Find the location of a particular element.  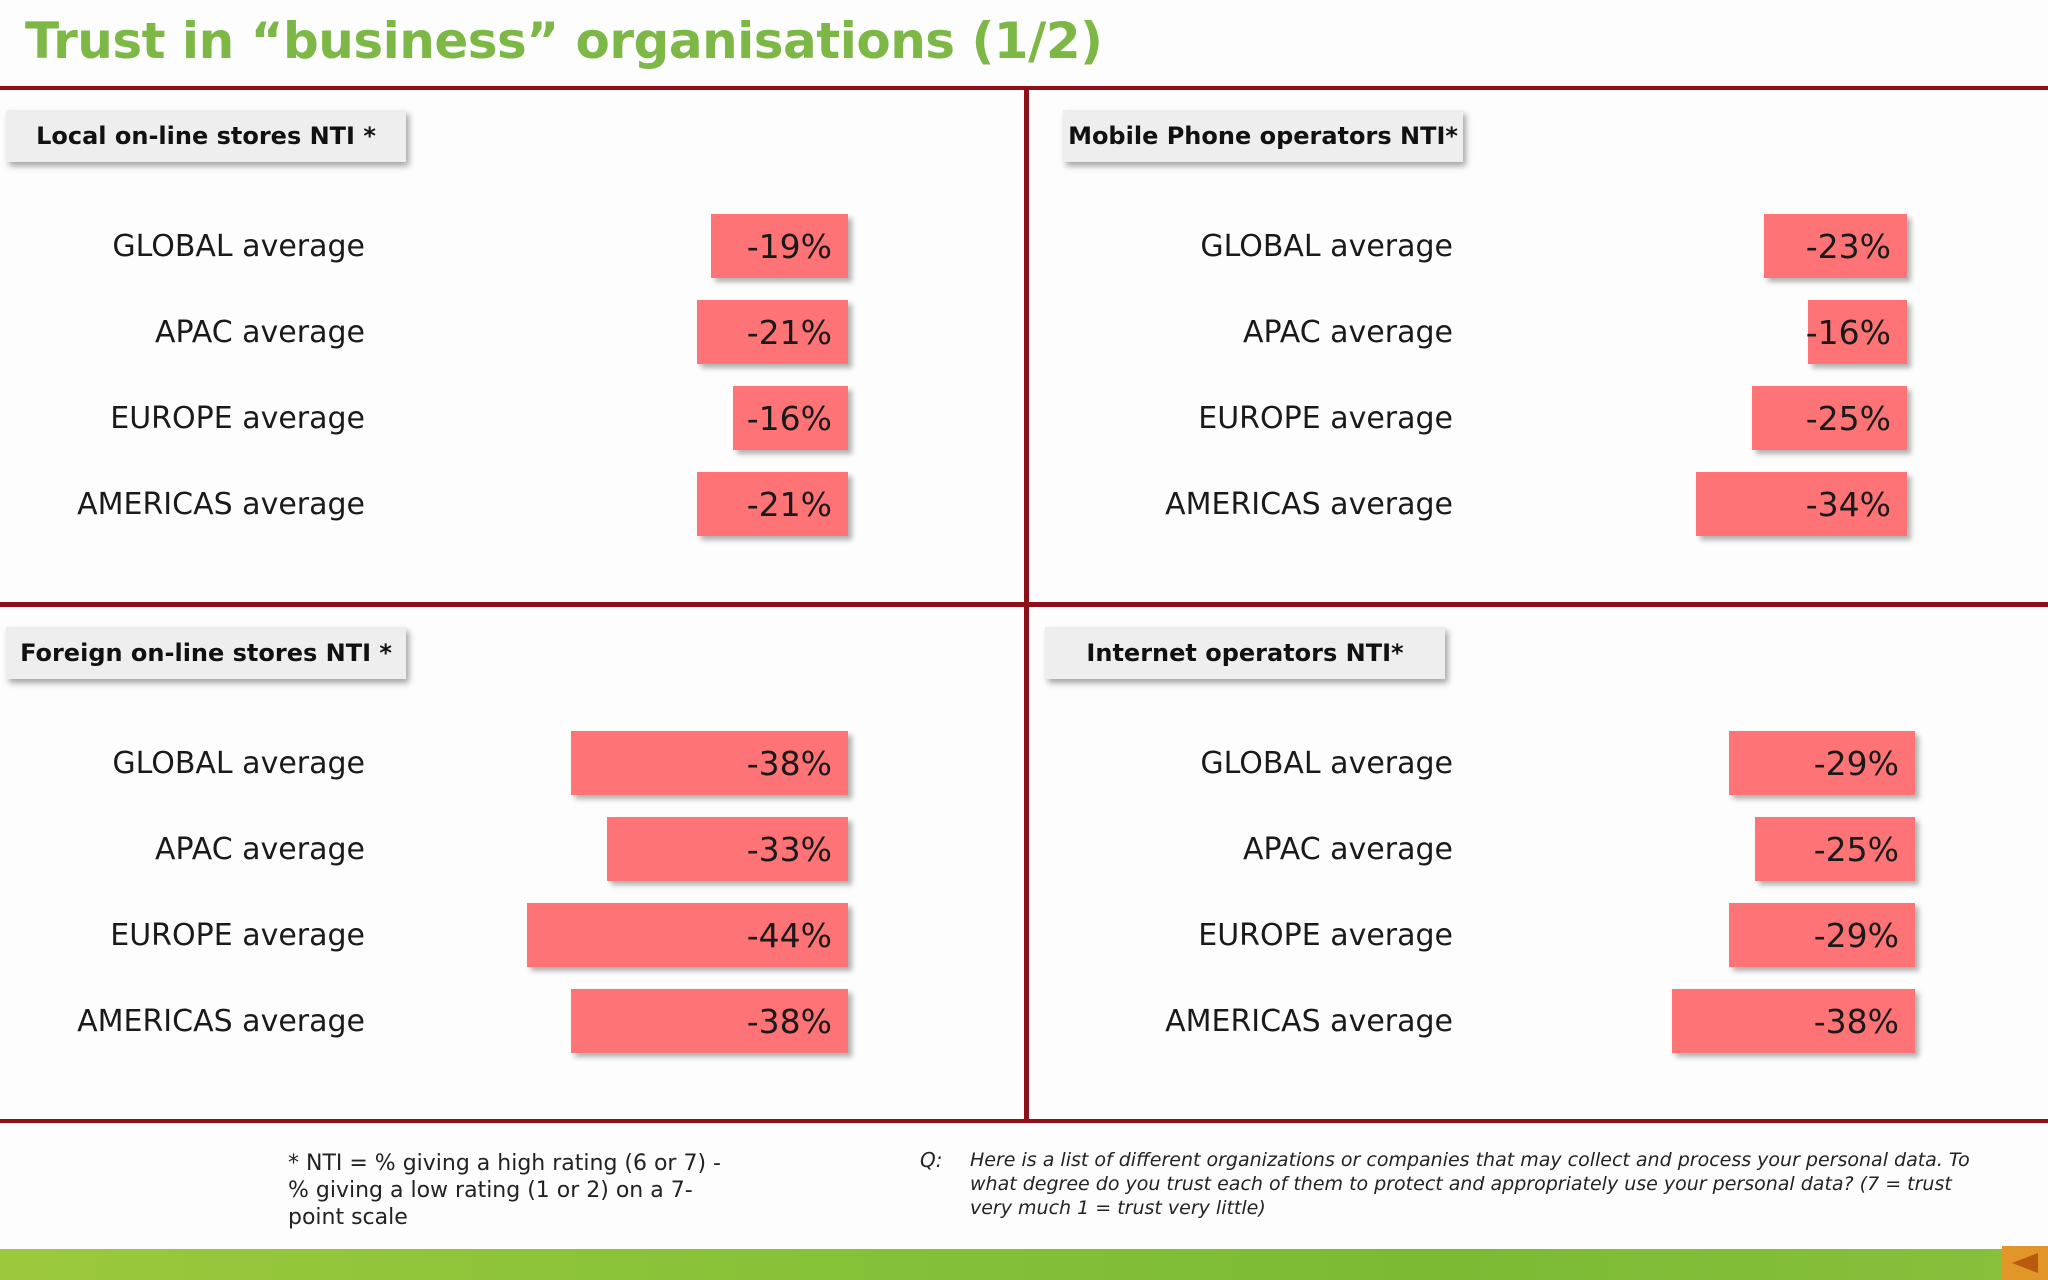

slide-title: Trust in “business” organisations (1/2) is located at coordinates (564, 41).